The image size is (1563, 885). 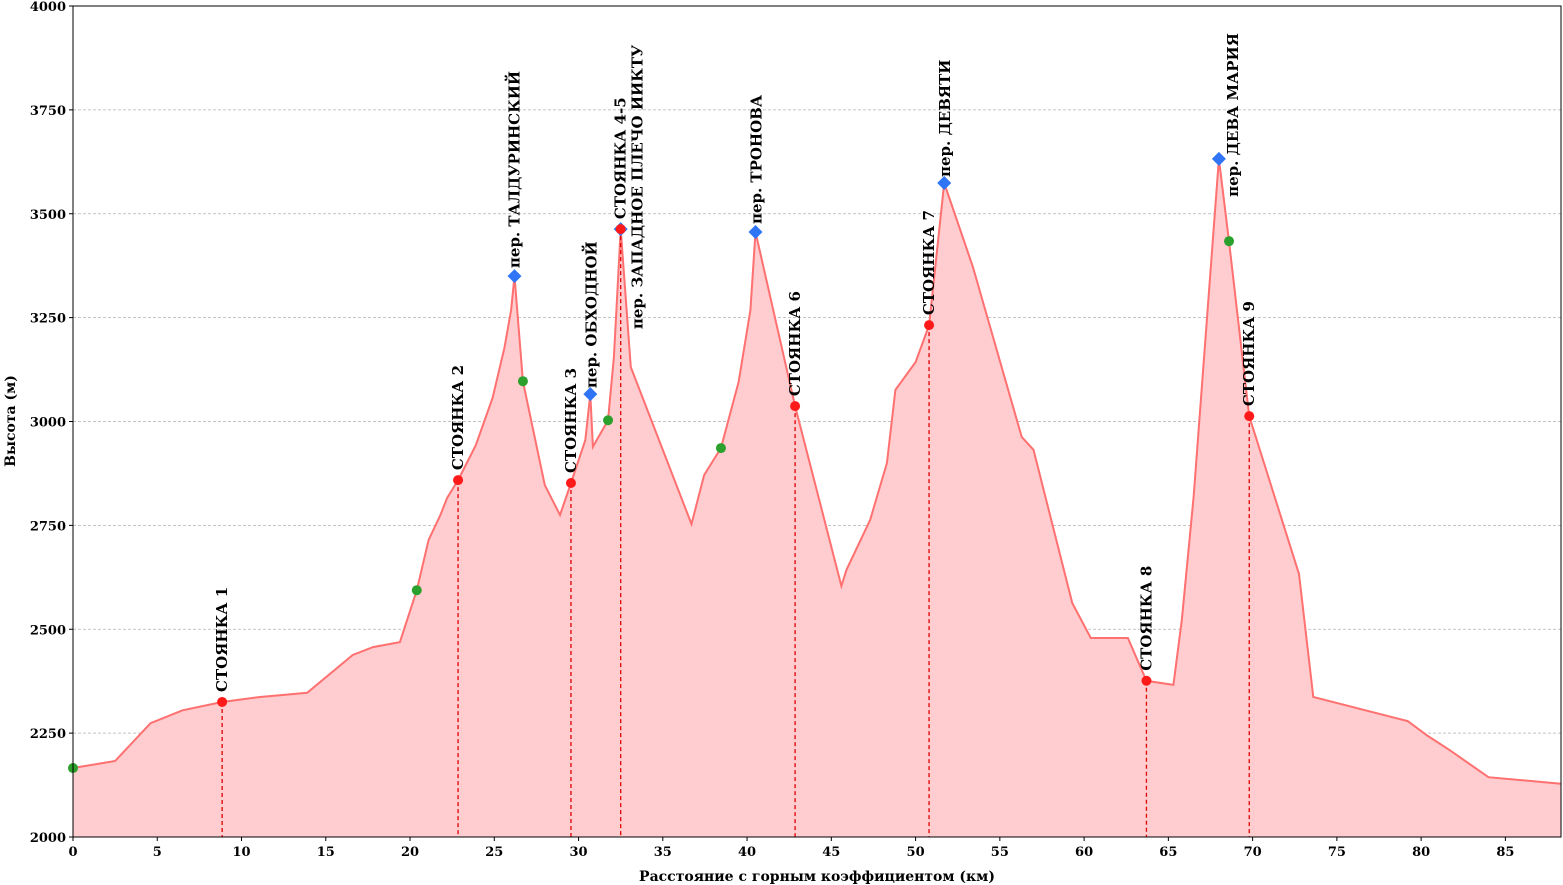 What do you see at coordinates (241, 852) in the screenshot?
I see `x-tick-label: 10` at bounding box center [241, 852].